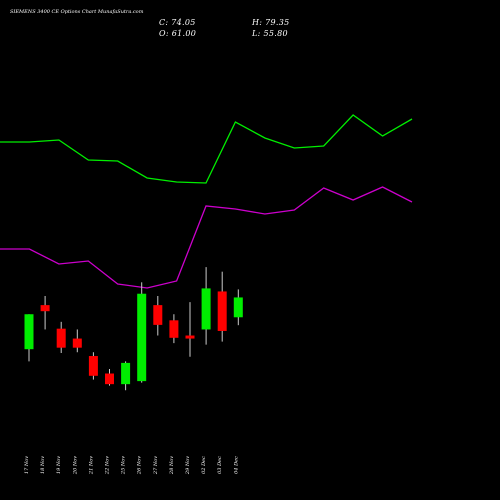 The image size is (500, 500). Describe the element at coordinates (236, 465) in the screenshot. I see `x-tick-label: 04 Dec` at that location.